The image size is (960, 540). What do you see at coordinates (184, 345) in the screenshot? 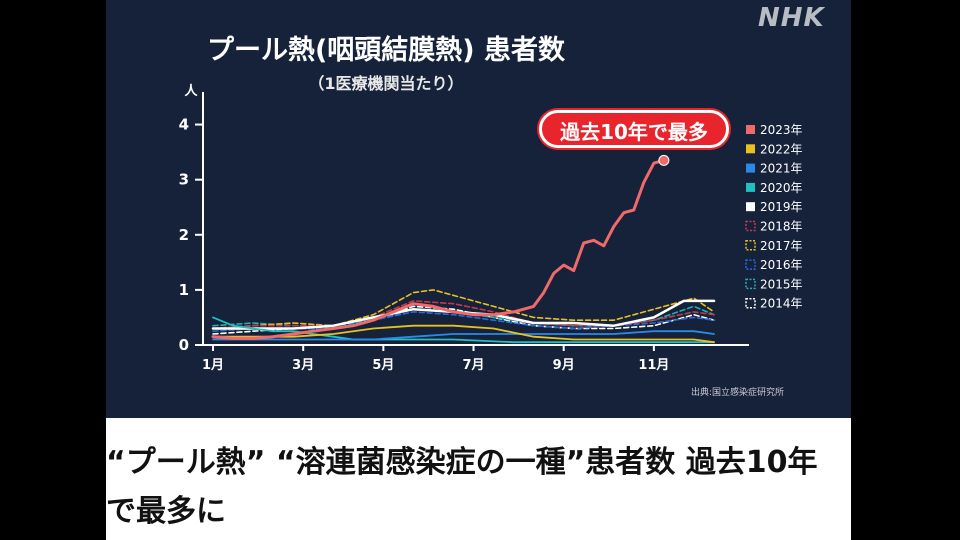
I see `y-tick-label: 0` at bounding box center [184, 345].